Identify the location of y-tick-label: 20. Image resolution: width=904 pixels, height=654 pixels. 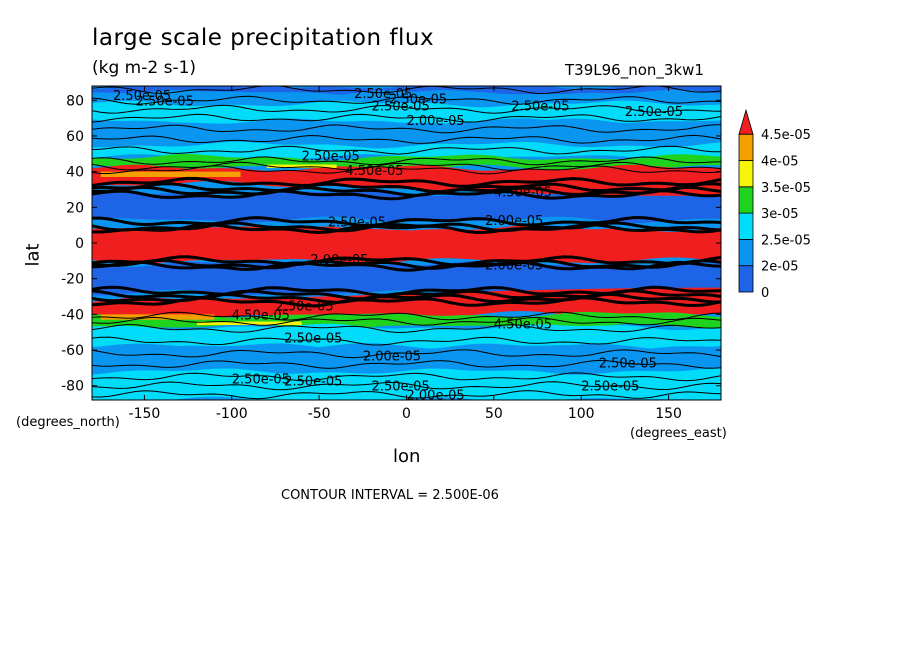
(75, 208).